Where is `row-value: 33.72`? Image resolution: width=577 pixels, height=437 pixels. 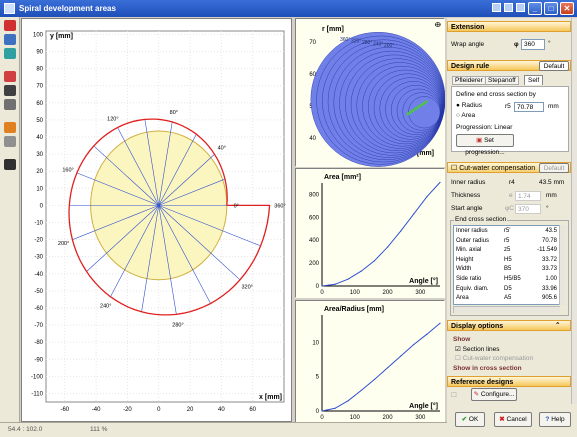
row-value: 33.72 is located at coordinates (549, 259).